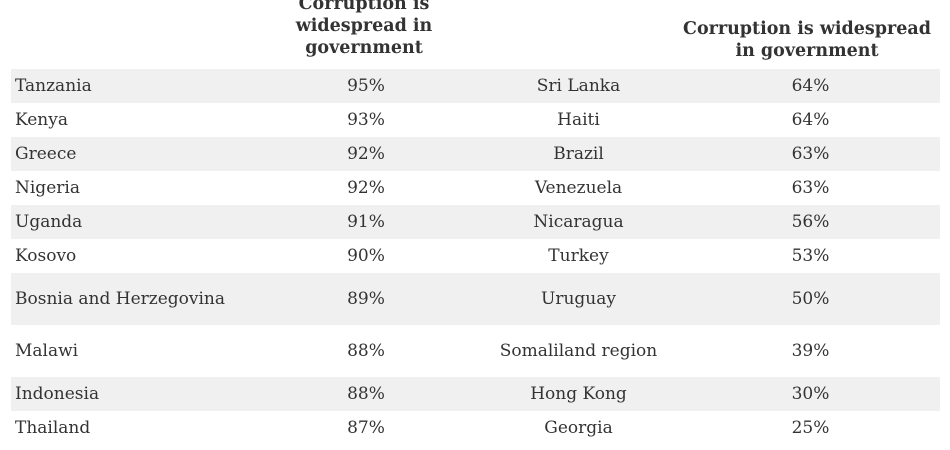 The width and height of the screenshot is (950, 450). Describe the element at coordinates (366, 120) in the screenshot. I see `value-left-cell: 93%` at that location.